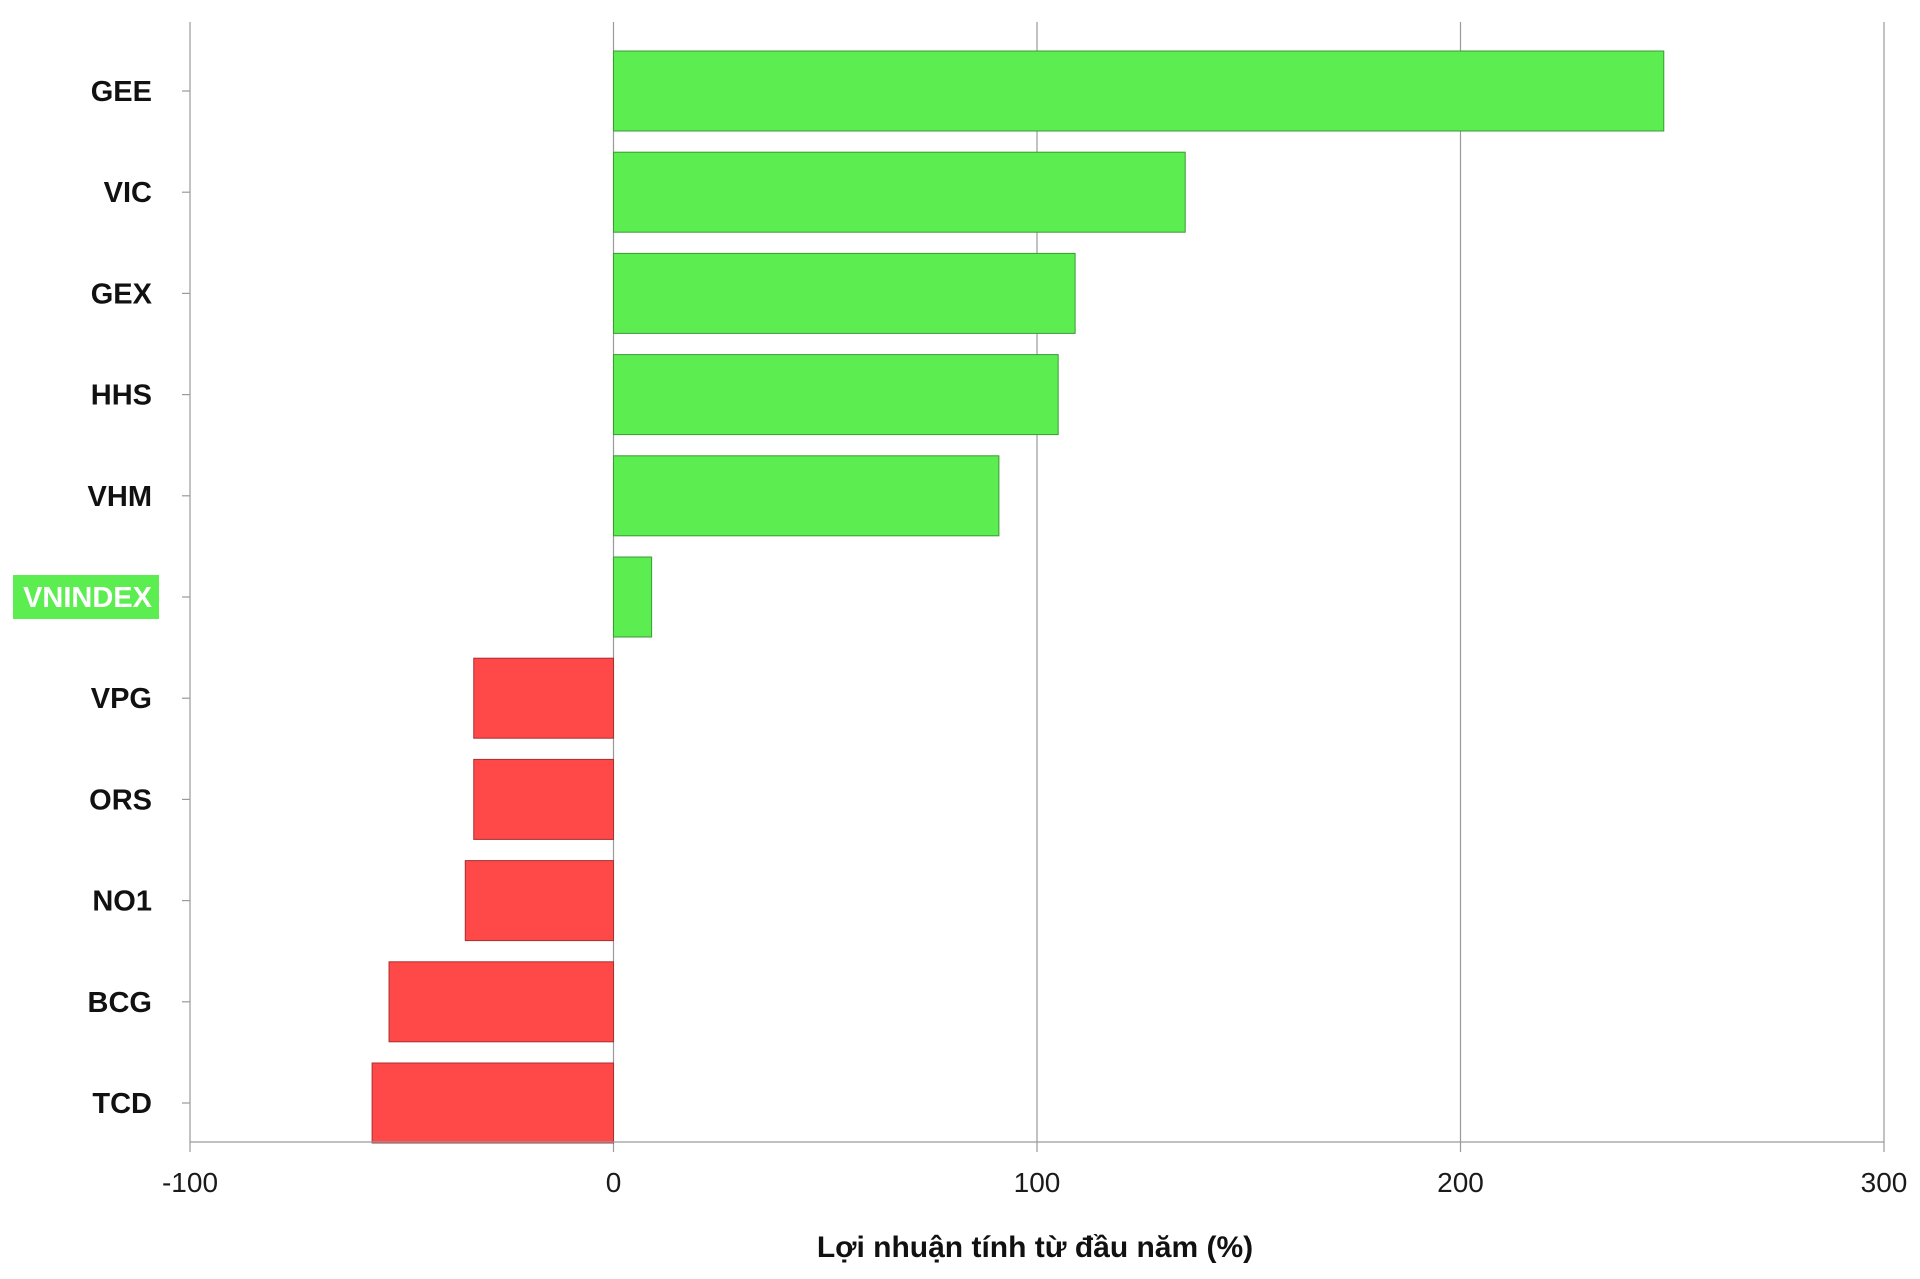  What do you see at coordinates (120, 1003) in the screenshot?
I see `category-label-bcg: BCG` at bounding box center [120, 1003].